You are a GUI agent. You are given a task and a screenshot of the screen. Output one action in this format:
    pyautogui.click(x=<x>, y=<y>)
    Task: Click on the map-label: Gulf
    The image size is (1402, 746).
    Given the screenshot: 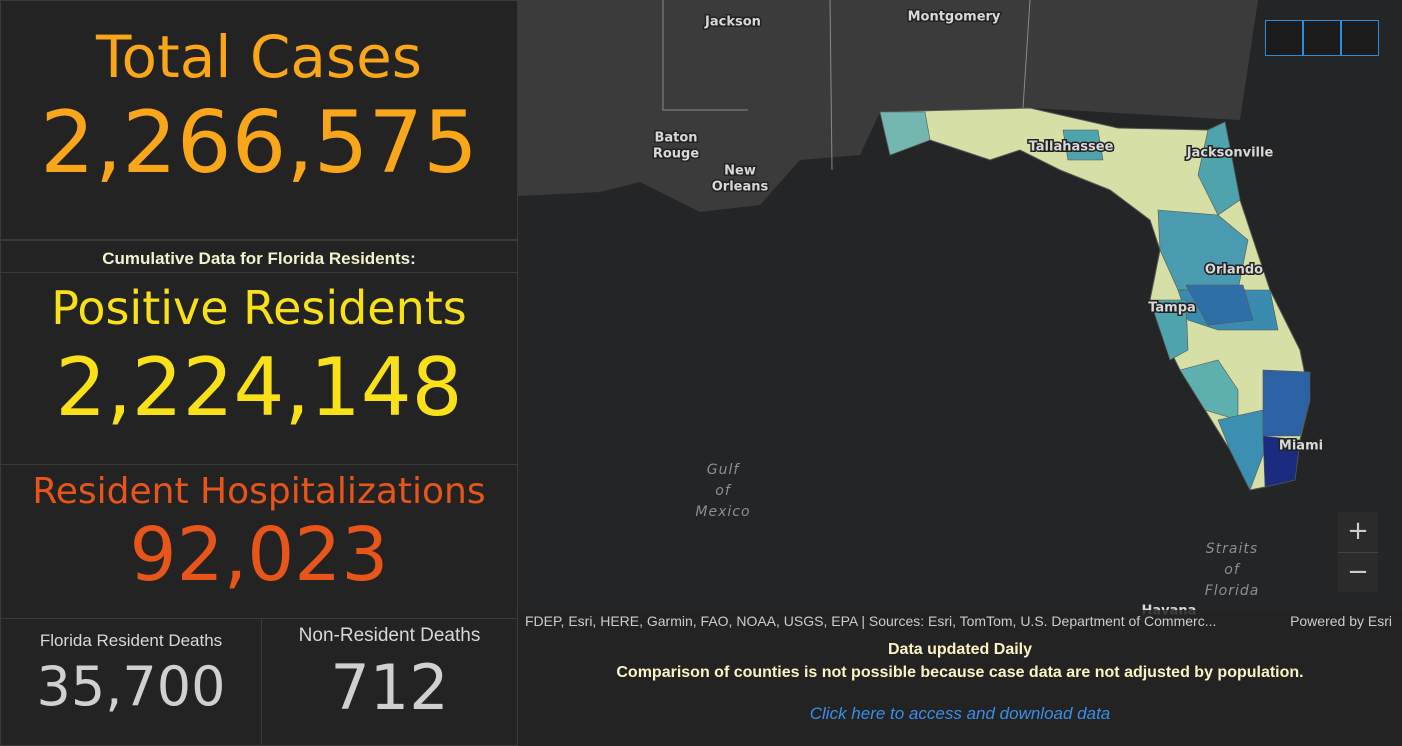 What is the action you would take?
    pyautogui.click(x=724, y=470)
    